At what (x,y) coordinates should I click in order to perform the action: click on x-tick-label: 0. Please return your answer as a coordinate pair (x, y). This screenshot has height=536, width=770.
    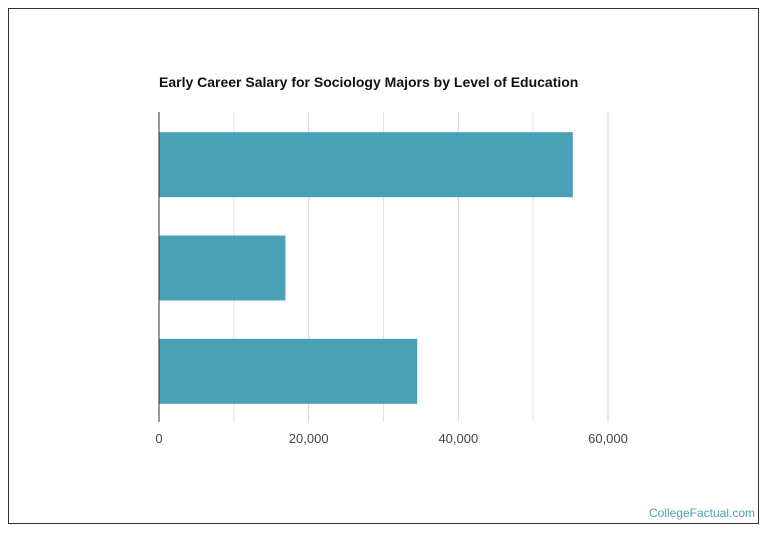
    Looking at the image, I should click on (158, 438).